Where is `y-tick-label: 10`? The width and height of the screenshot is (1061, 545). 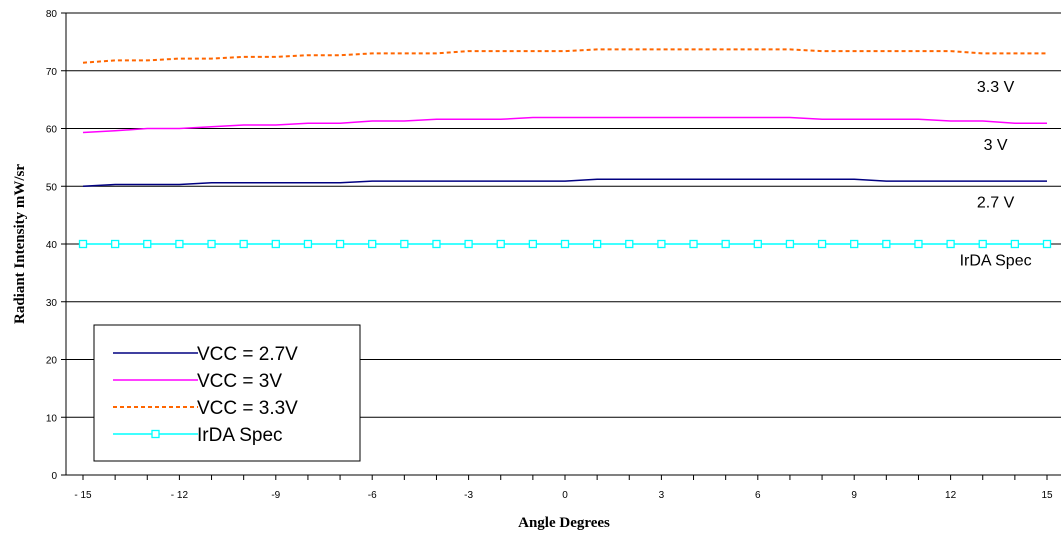 y-tick-label: 10 is located at coordinates (52, 418).